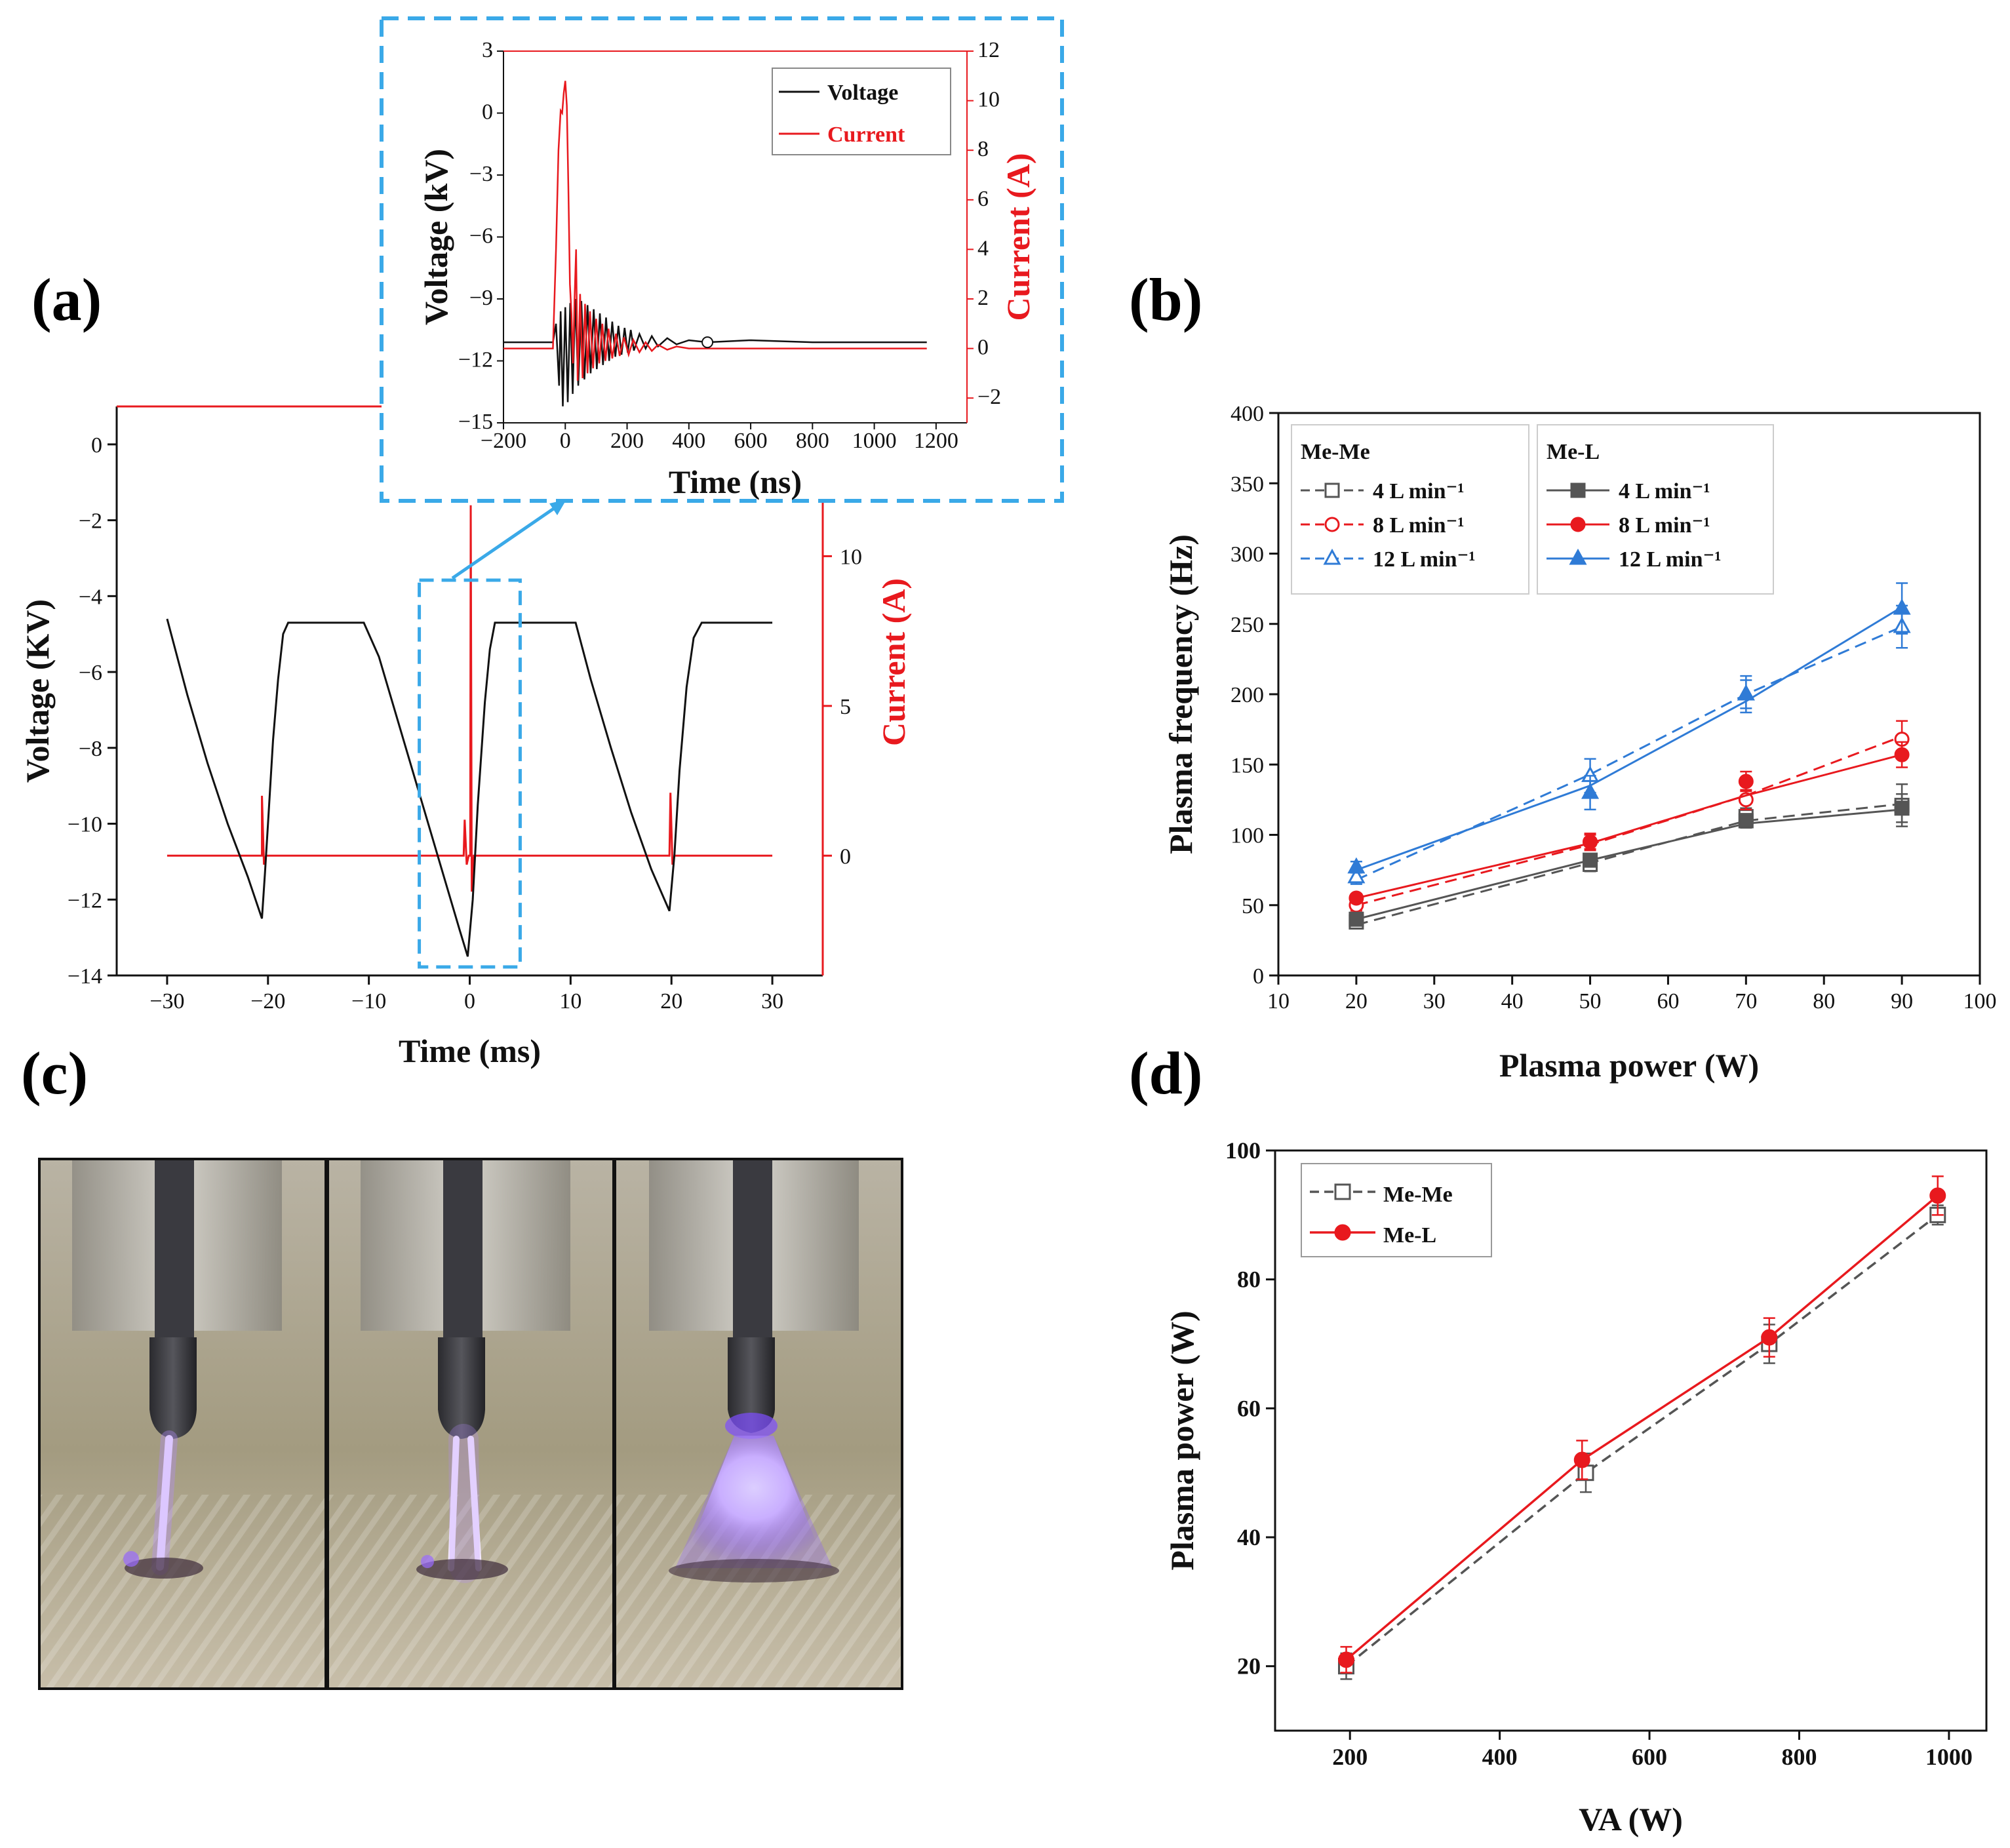 Image resolution: width=2010 pixels, height=1848 pixels. What do you see at coordinates (1165, 299) in the screenshot?
I see `panel-label-b: (b)` at bounding box center [1165, 299].